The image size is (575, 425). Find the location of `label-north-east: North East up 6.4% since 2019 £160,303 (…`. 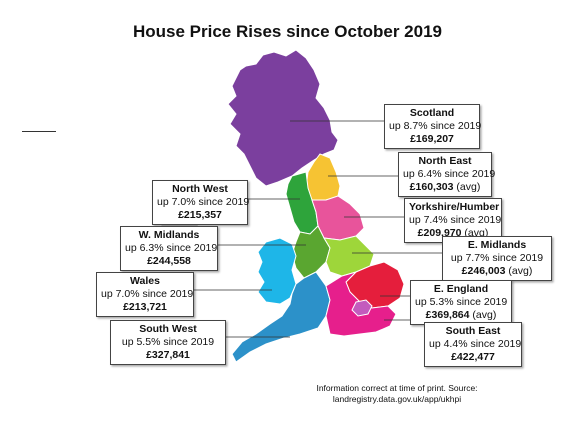

label-north-east: North East up 6.4% since 2019 £160,303 (… is located at coordinates (447, 174).